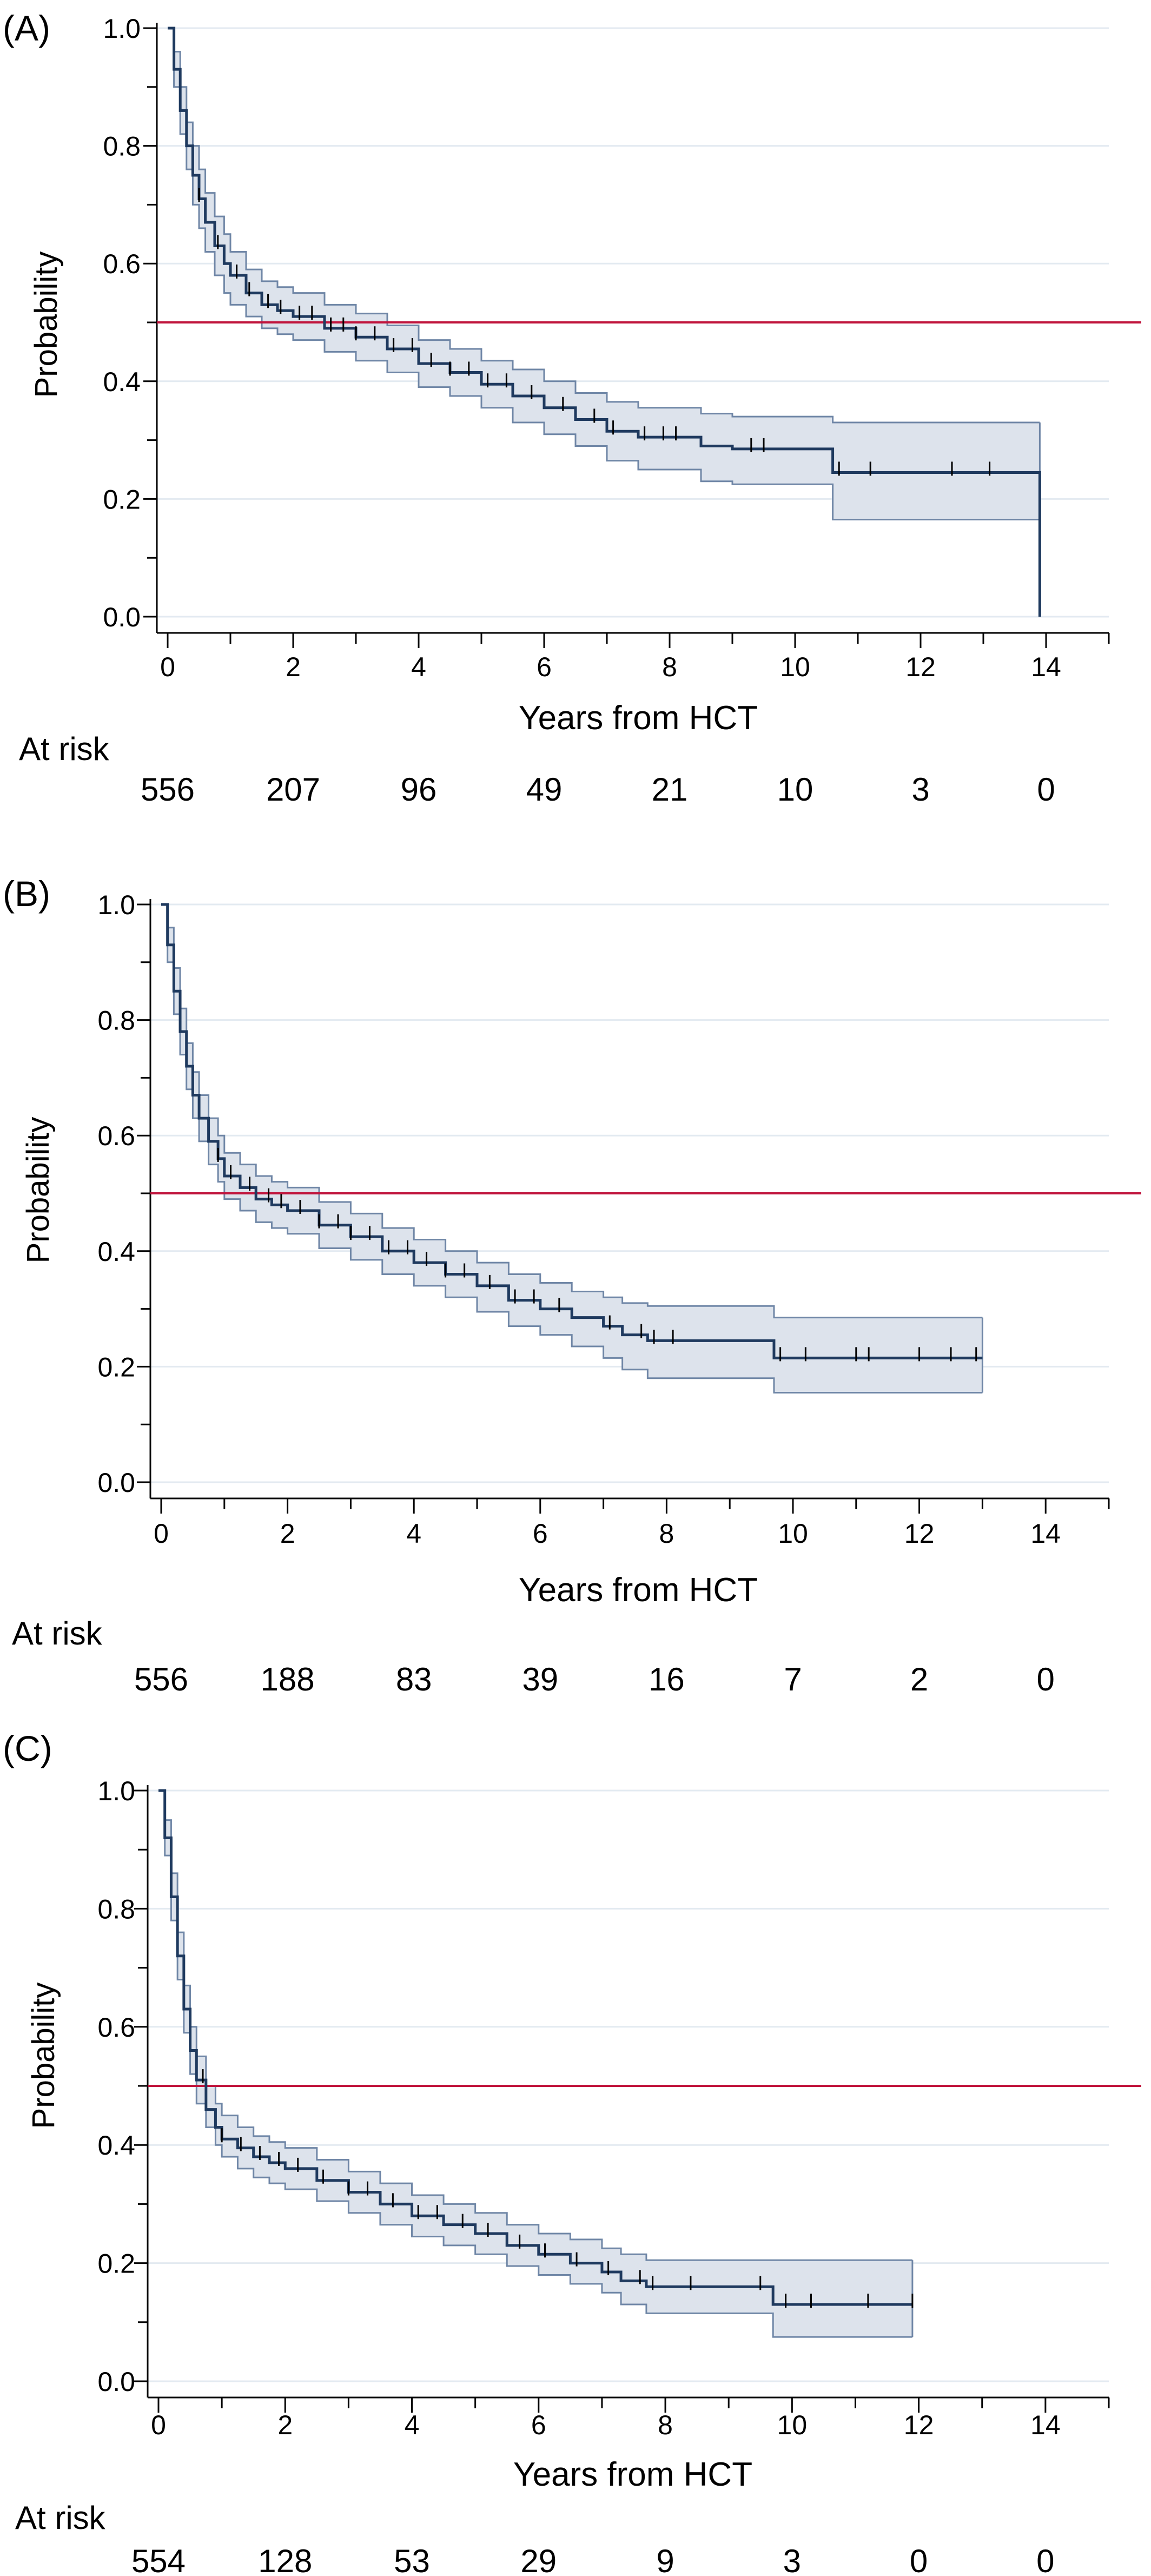 This screenshot has height=2576, width=1151. I want to click on at-risk-count: 83, so click(414, 1679).